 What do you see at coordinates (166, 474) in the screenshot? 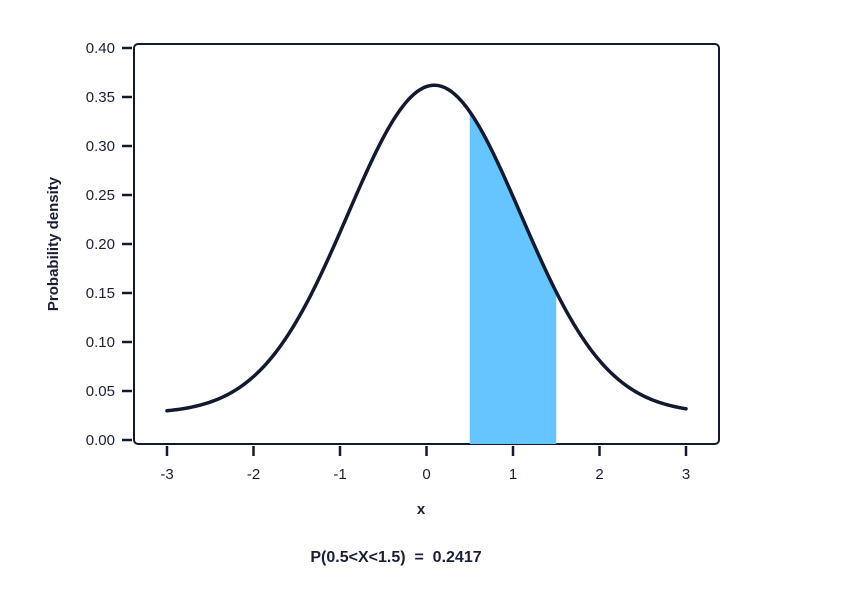
I see `x-tick-label: -3` at bounding box center [166, 474].